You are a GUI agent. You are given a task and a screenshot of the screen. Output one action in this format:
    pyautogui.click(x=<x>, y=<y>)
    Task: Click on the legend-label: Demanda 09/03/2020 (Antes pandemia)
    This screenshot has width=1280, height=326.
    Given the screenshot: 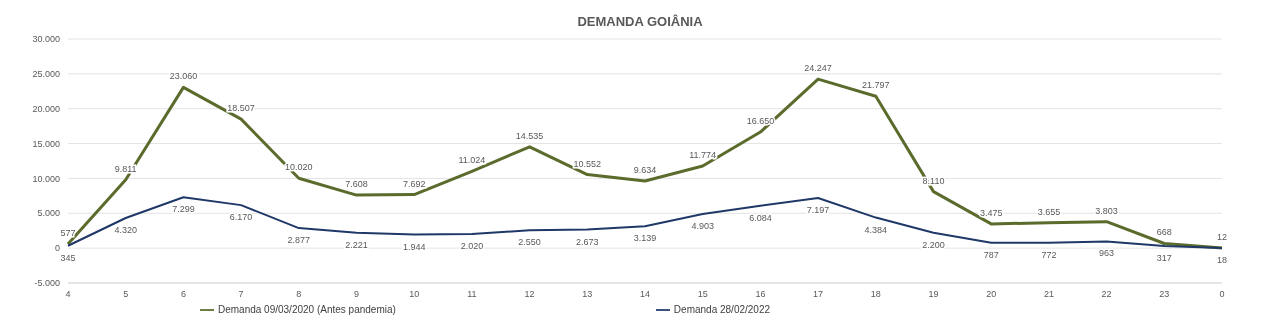 What is the action you would take?
    pyautogui.click(x=306, y=309)
    